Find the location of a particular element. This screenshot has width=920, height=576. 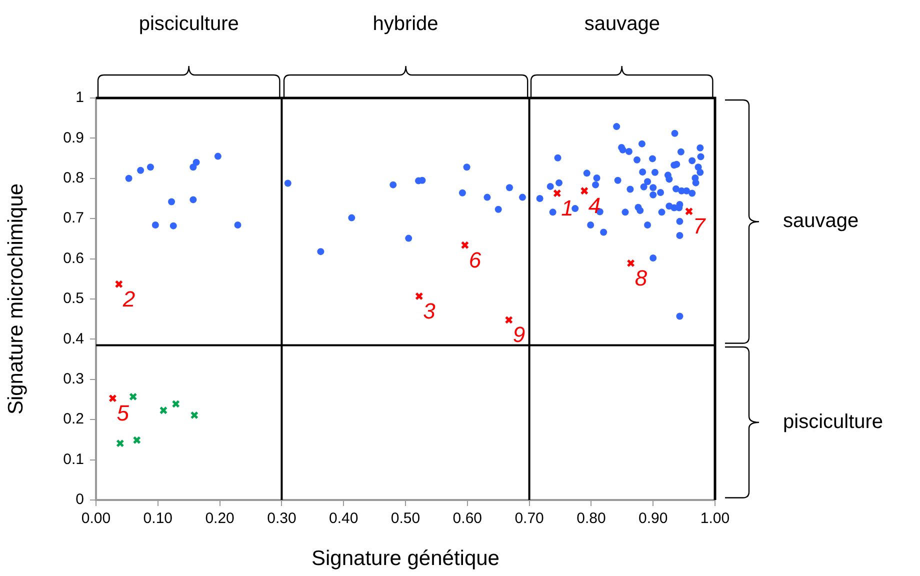

y-tick-label: 0.5 is located at coordinates (73, 299).